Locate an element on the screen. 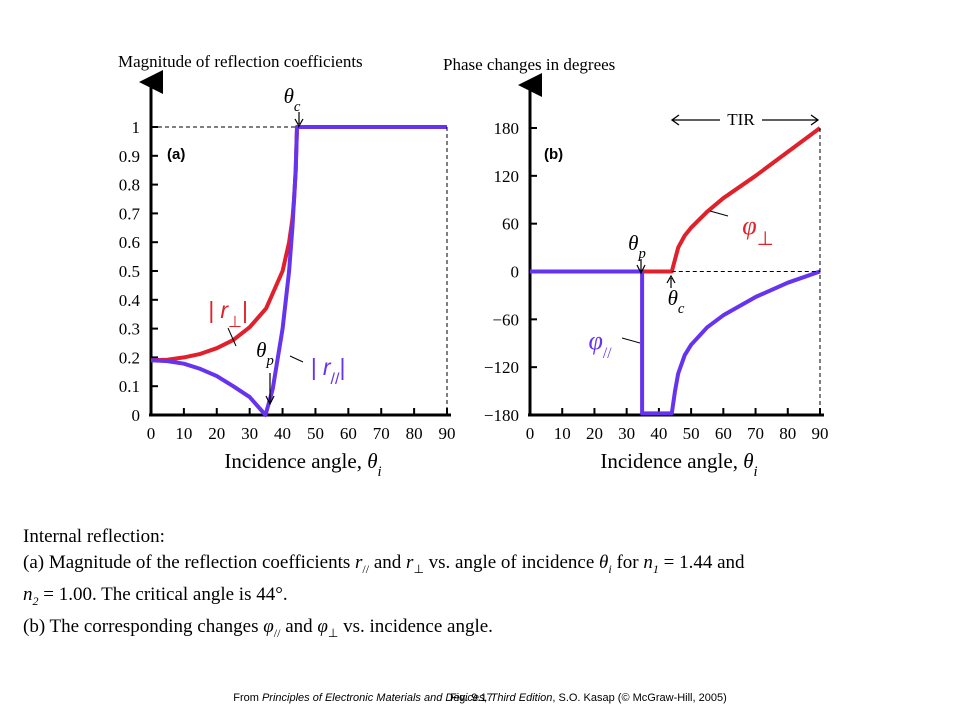  panel-label-b: (b) is located at coordinates (553, 154).